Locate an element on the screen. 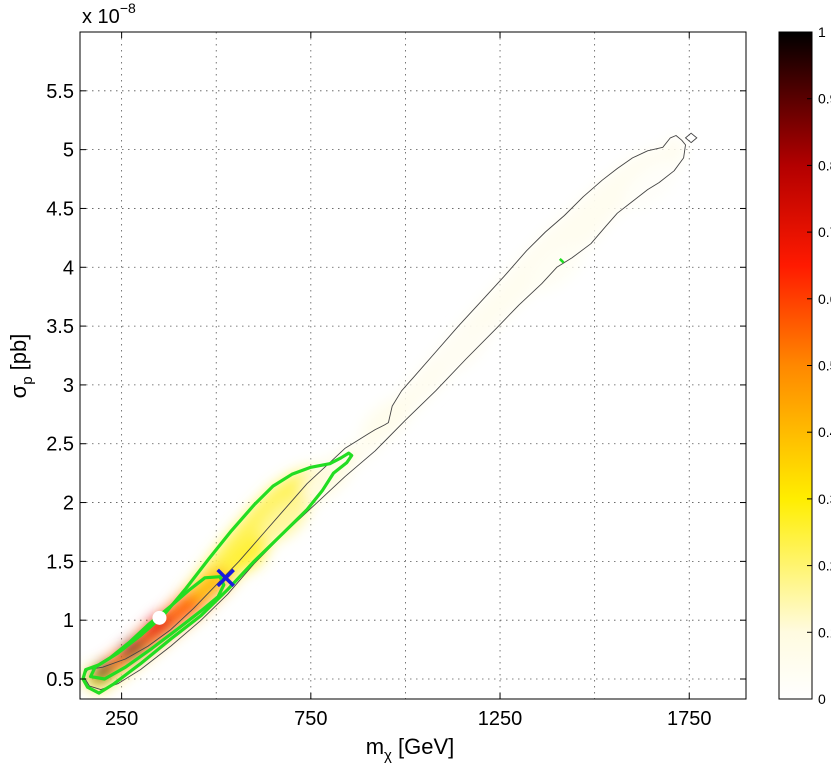 This screenshot has width=831, height=765. x-tick-label: 1750 is located at coordinates (689, 719).